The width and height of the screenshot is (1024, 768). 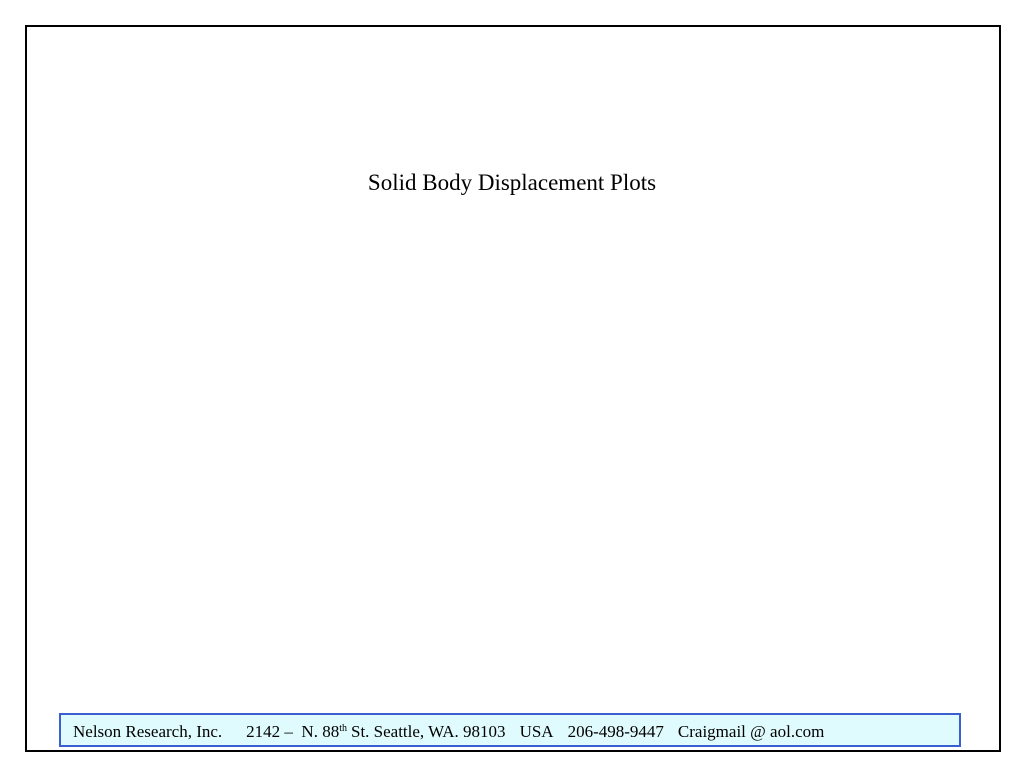 What do you see at coordinates (615, 731) in the screenshot?
I see `phone: 206-498-9447` at bounding box center [615, 731].